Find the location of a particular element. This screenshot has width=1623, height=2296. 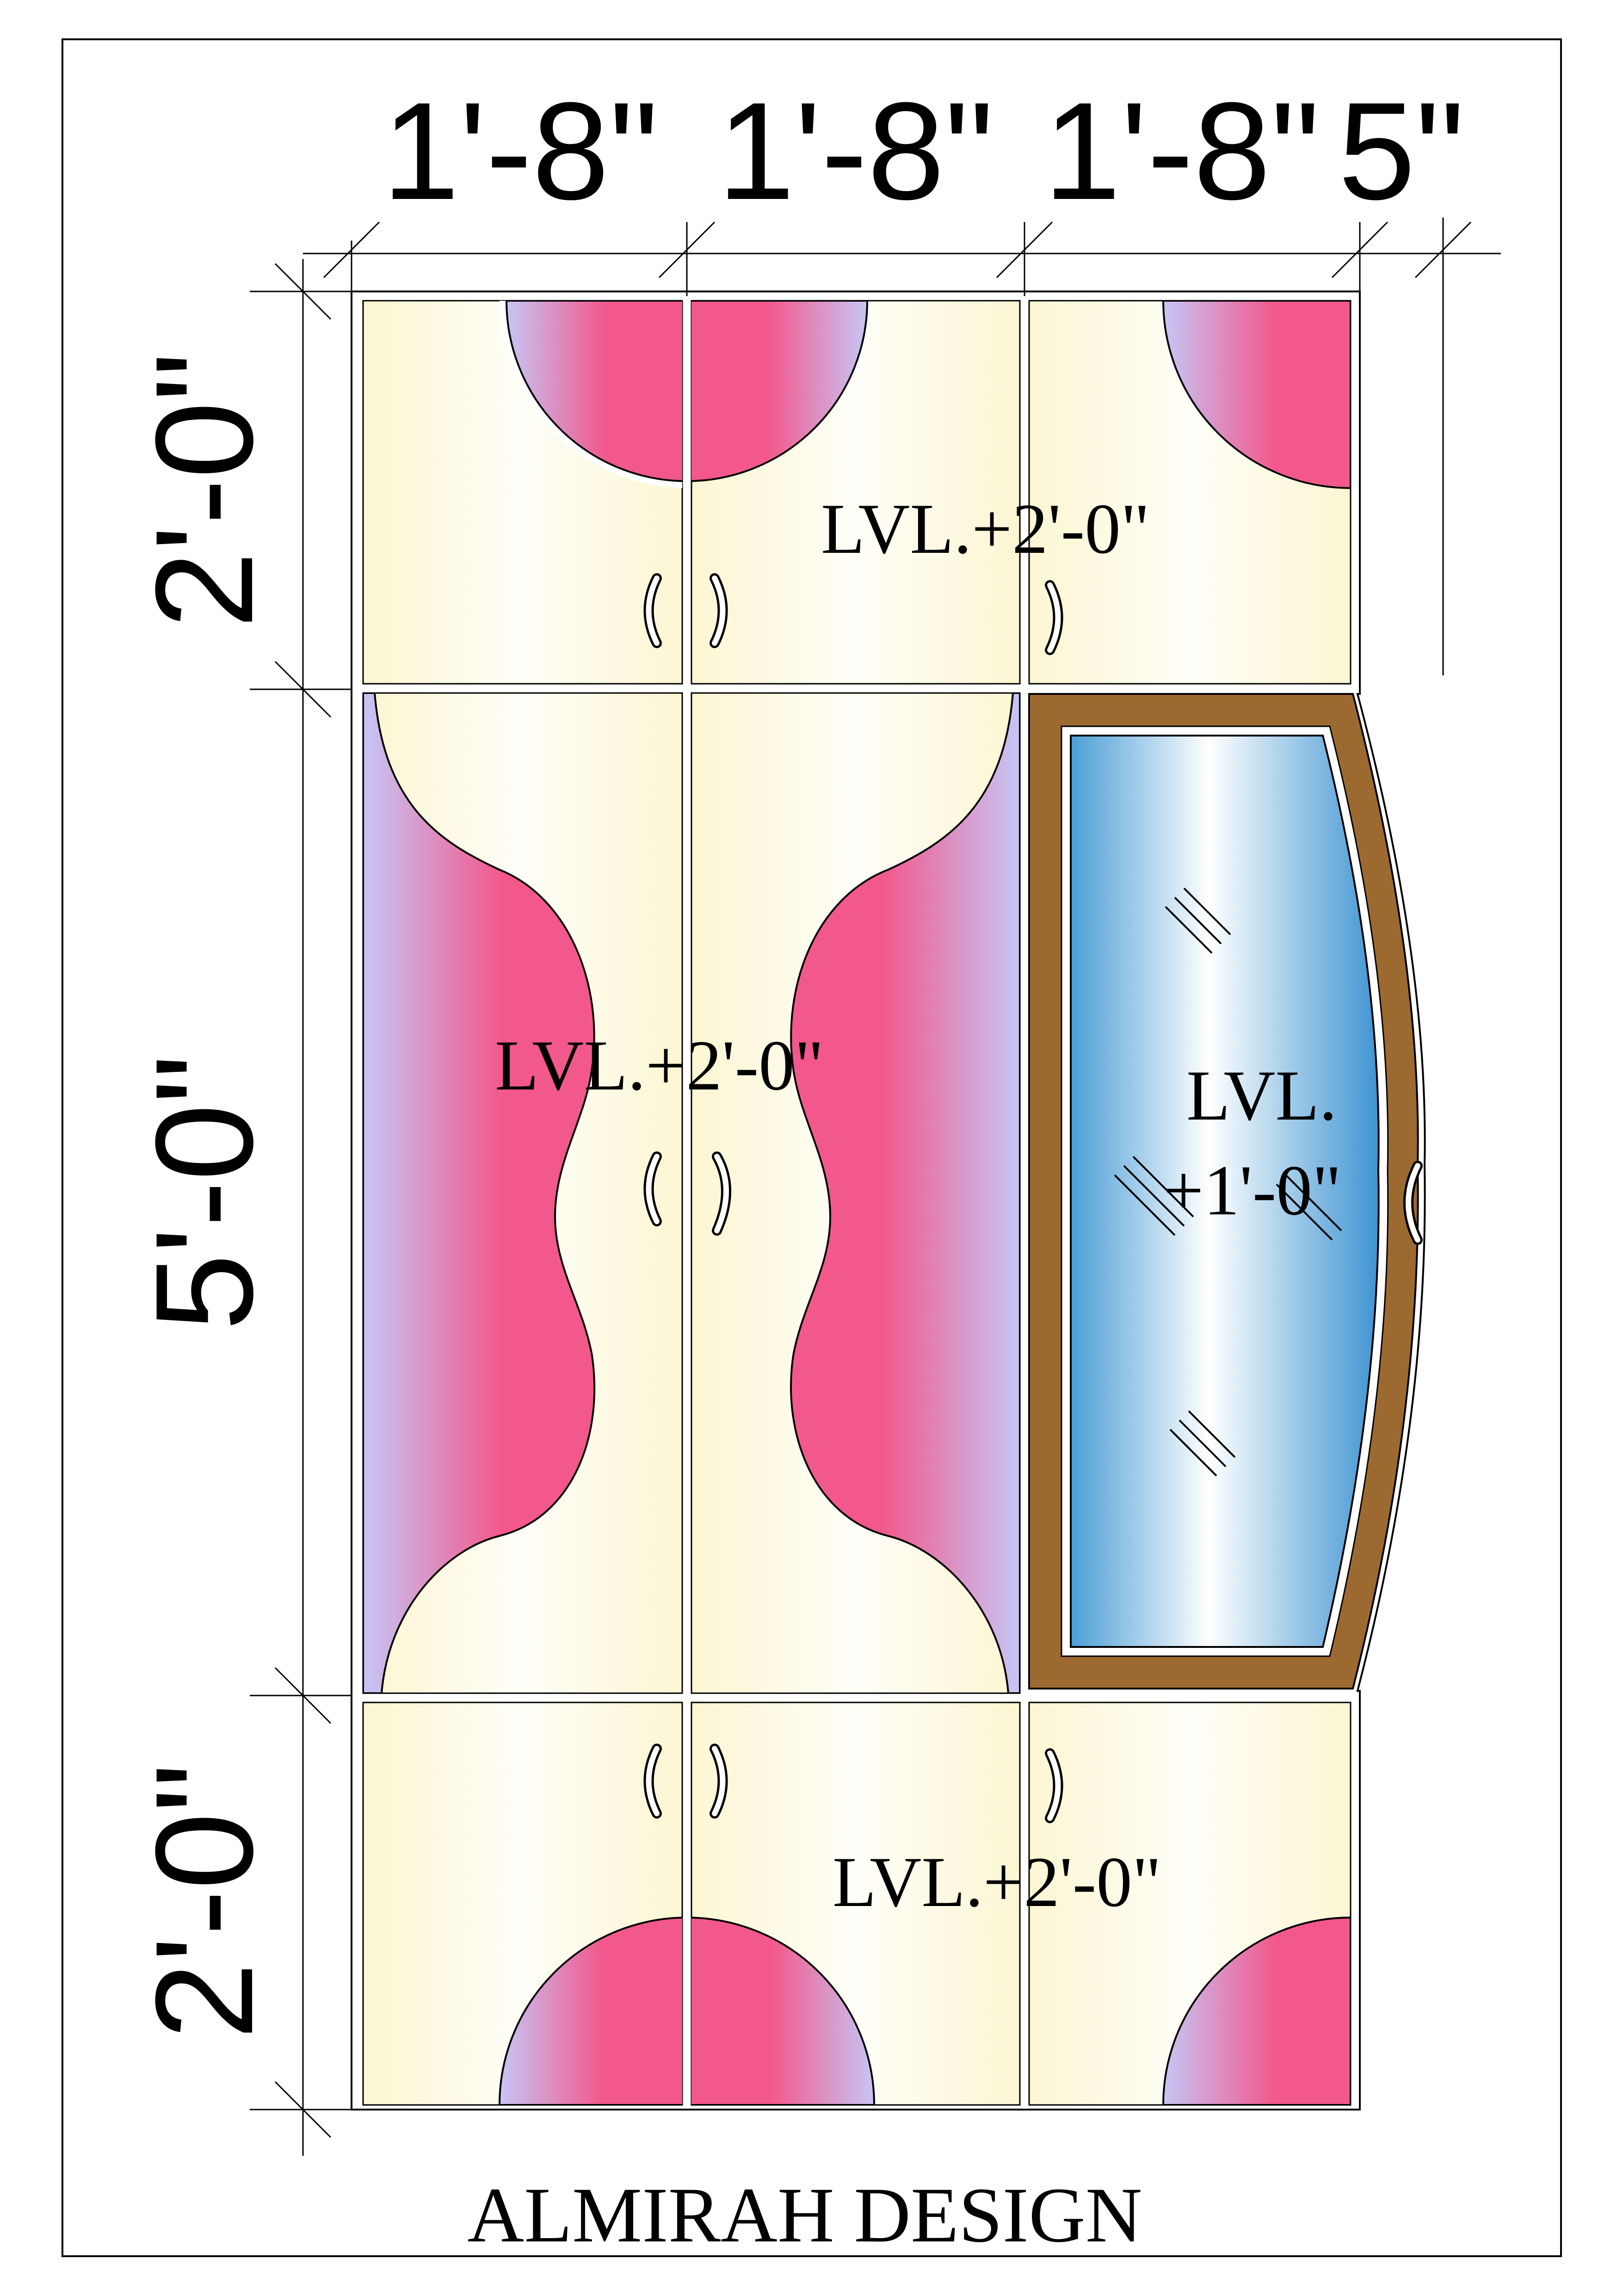

width-dim-1: 1'-8" is located at coordinates (520, 151).